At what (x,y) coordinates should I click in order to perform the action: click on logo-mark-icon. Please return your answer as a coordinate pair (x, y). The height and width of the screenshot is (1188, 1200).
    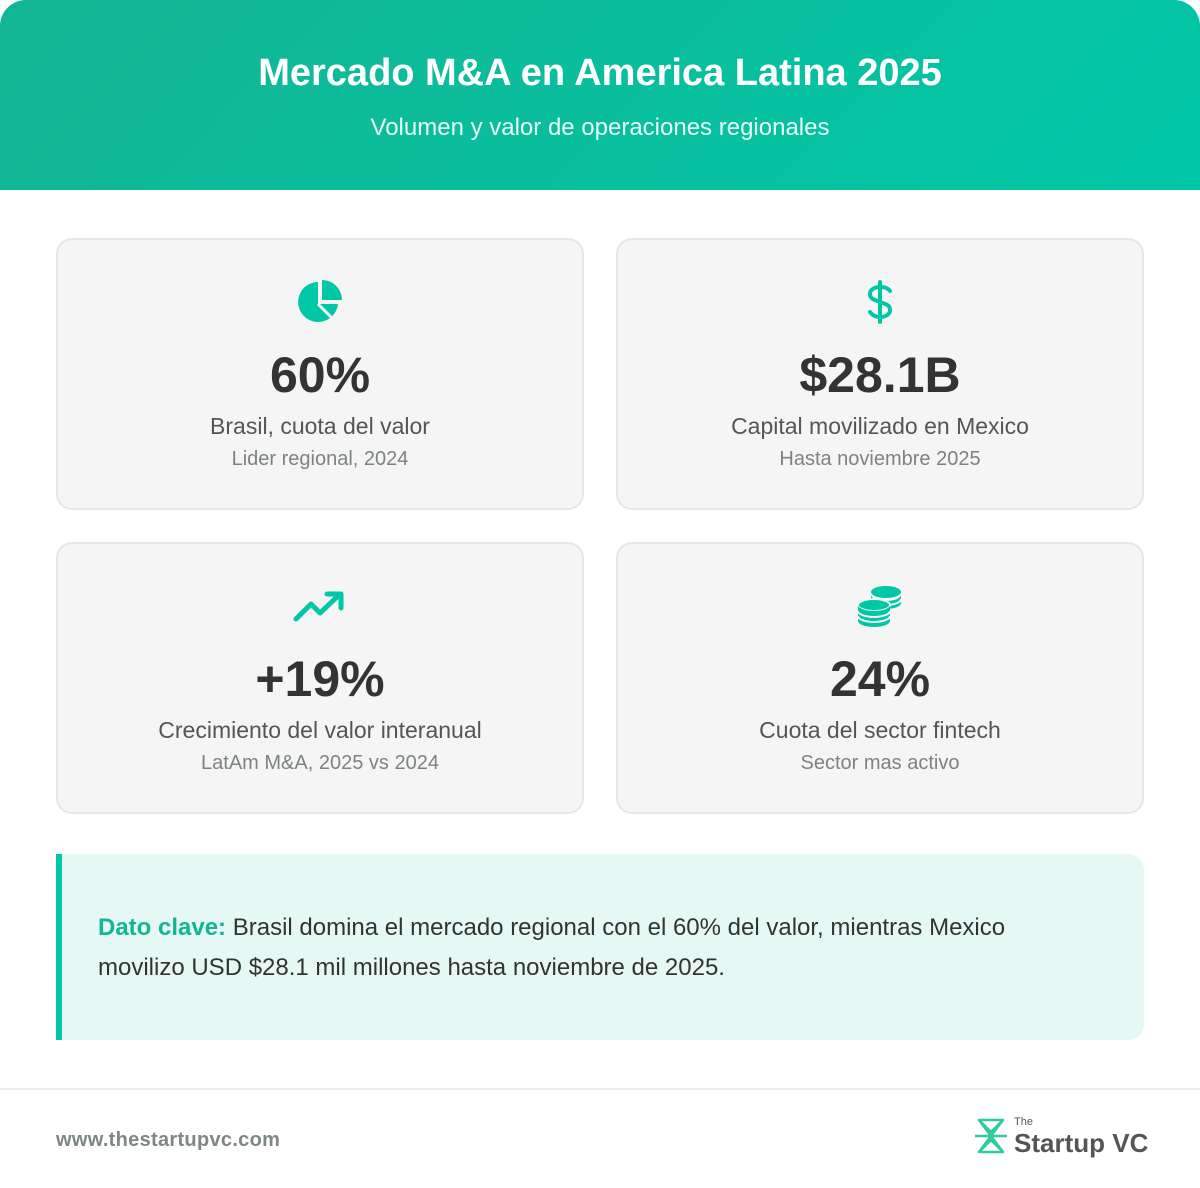
    Looking at the image, I should click on (991, 1136).